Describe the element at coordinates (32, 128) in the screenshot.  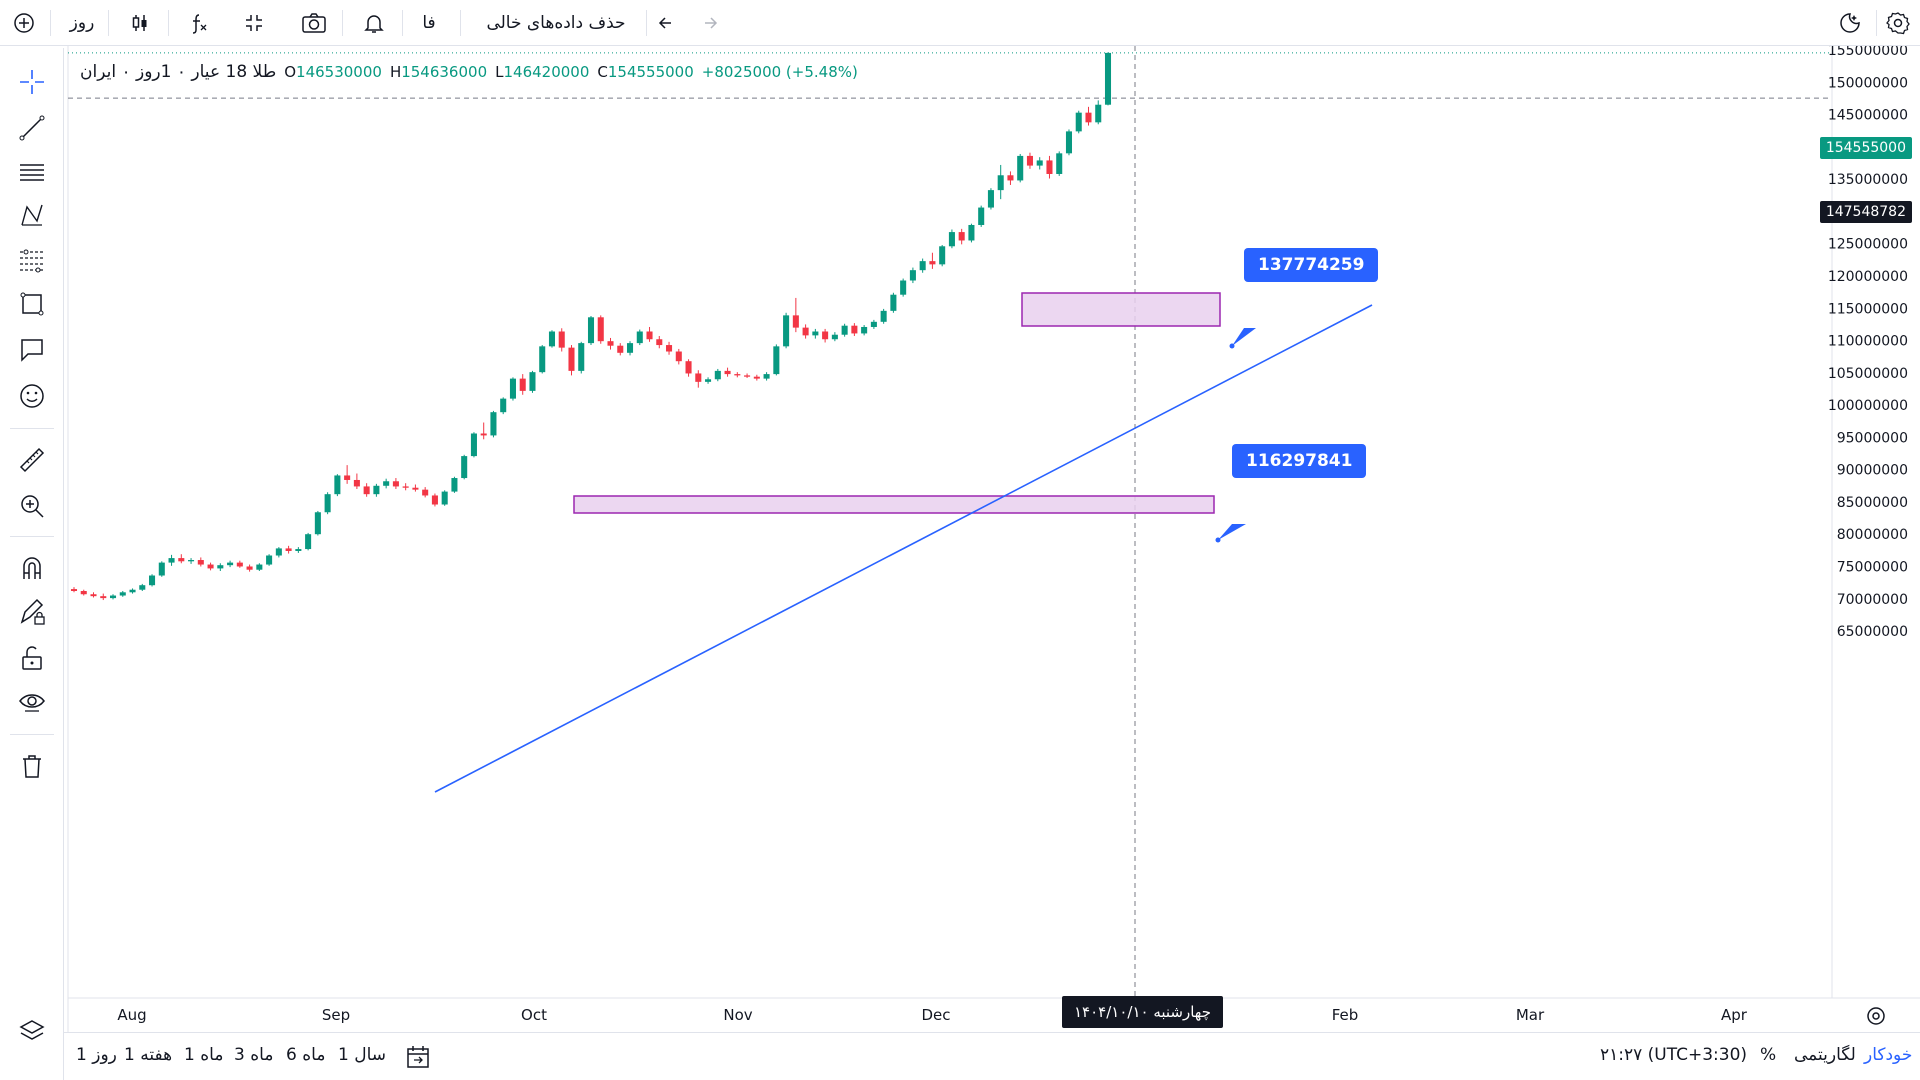
I see `trend-line-icon` at that location.